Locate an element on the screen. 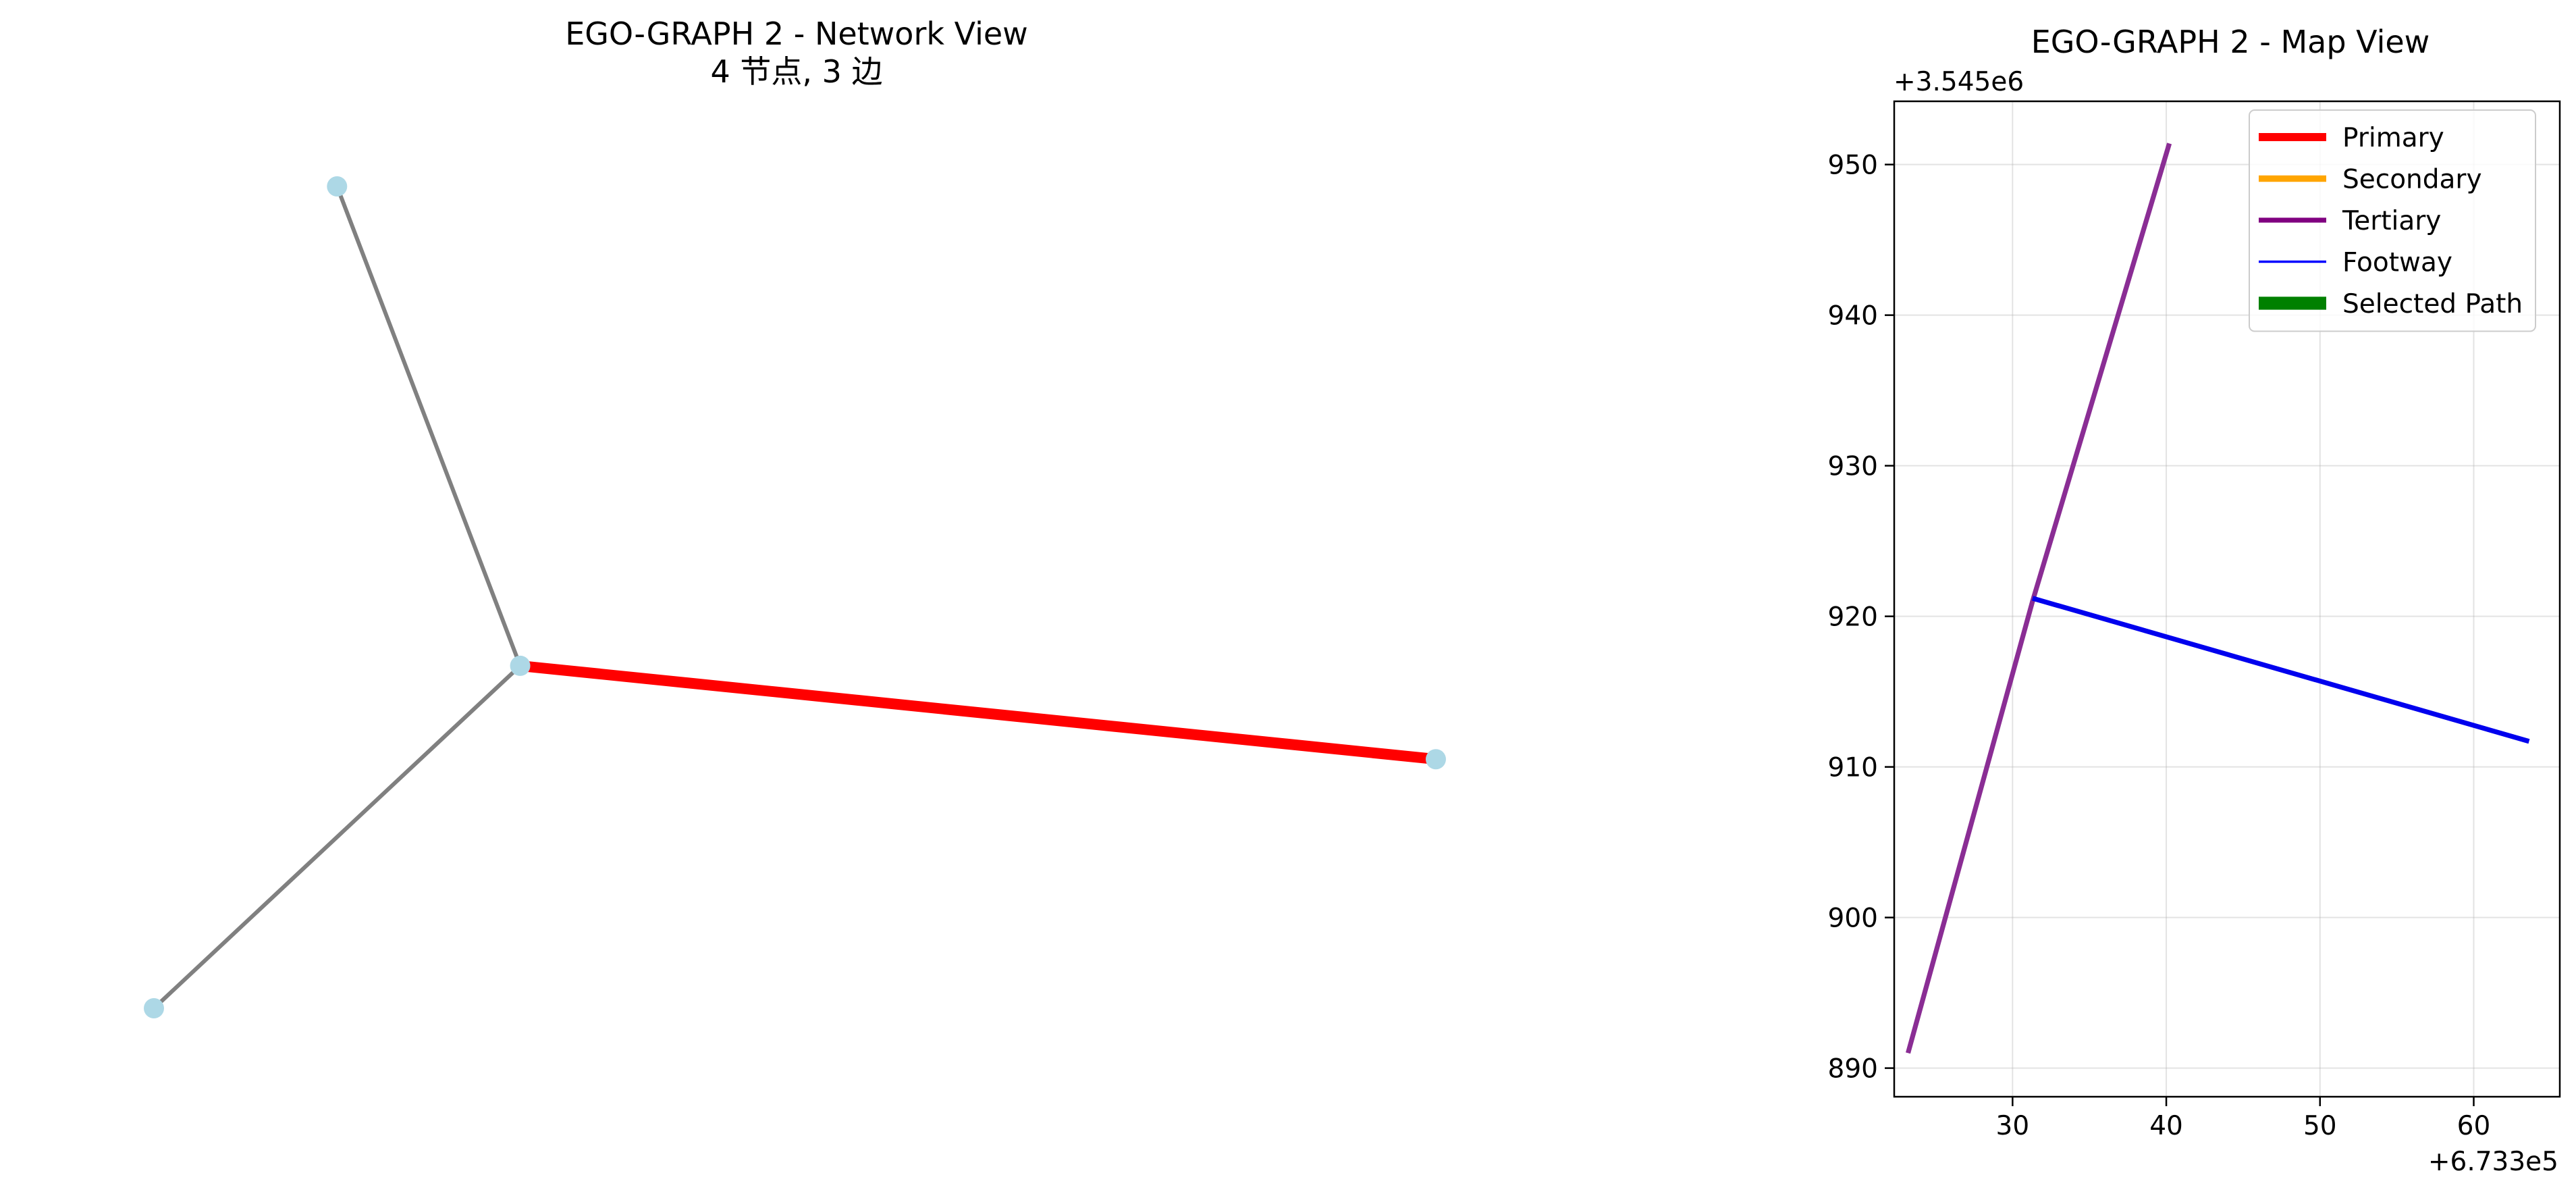 Image resolution: width=2576 pixels, height=1196 pixels. x-axis-ticks: 30 40 50 60 is located at coordinates (2243, 1119).